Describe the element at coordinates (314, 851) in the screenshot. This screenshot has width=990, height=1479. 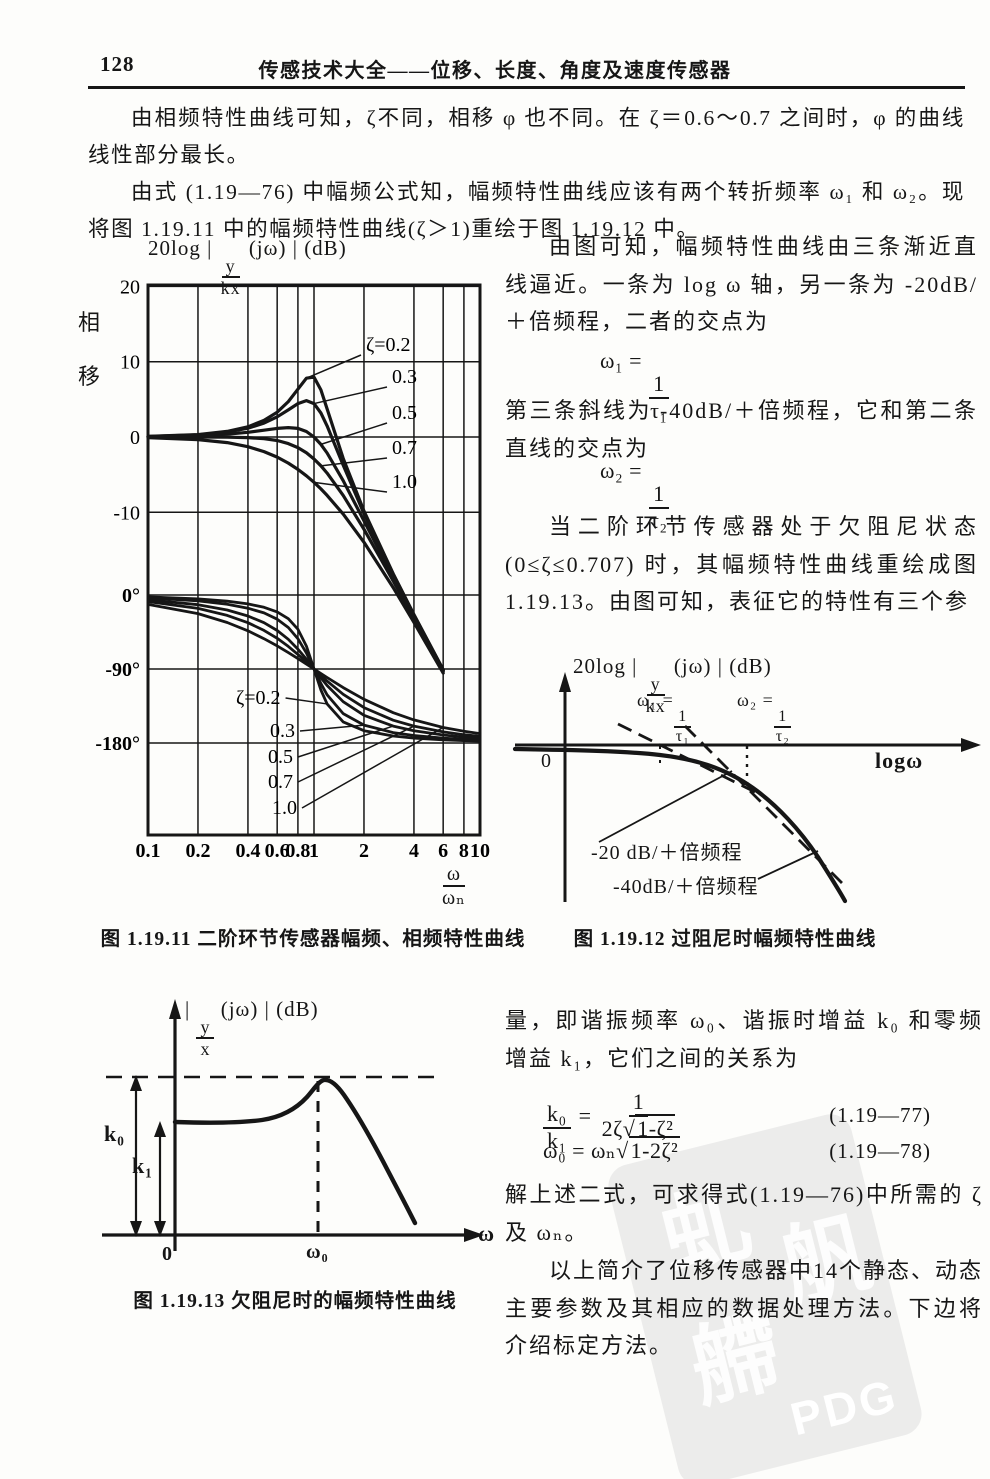
I see `svg-text: 1` at that location.